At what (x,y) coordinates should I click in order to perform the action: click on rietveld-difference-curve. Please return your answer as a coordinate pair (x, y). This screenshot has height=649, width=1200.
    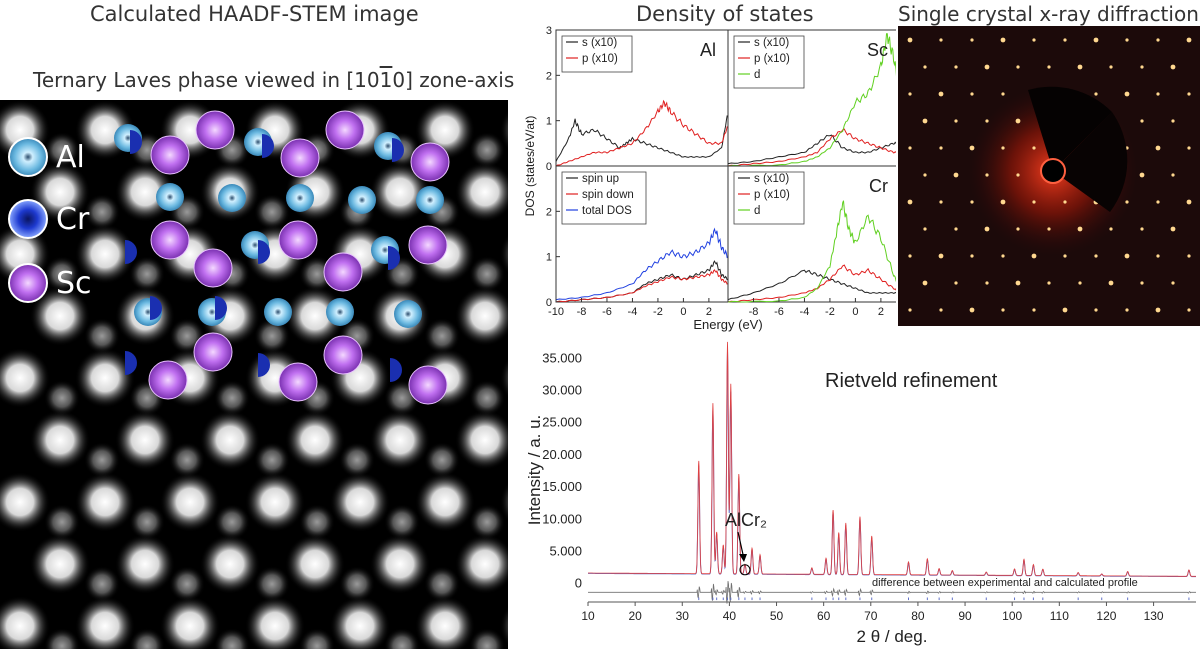
    Looking at the image, I should click on (892, 592).